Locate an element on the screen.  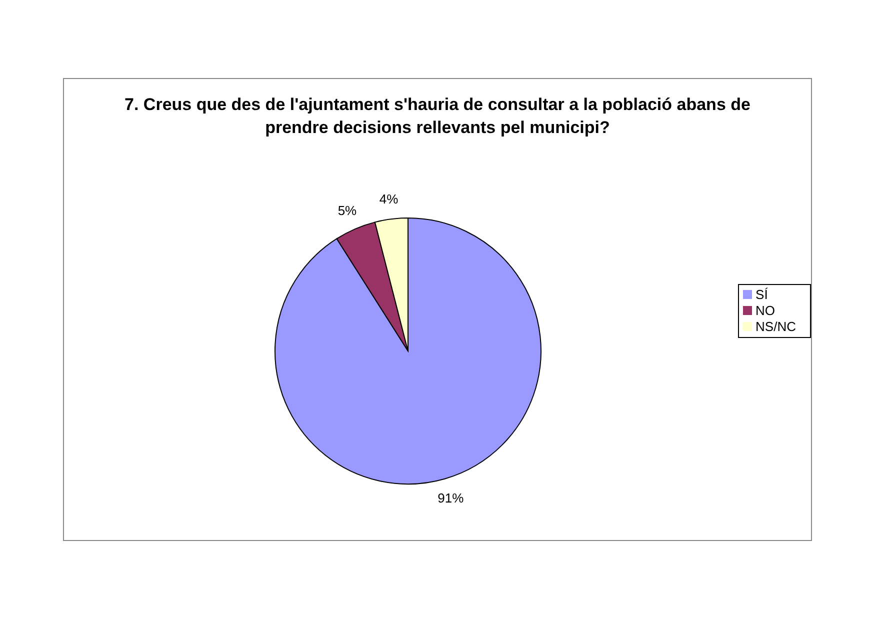
legend-label: SÍ is located at coordinates (762, 294).